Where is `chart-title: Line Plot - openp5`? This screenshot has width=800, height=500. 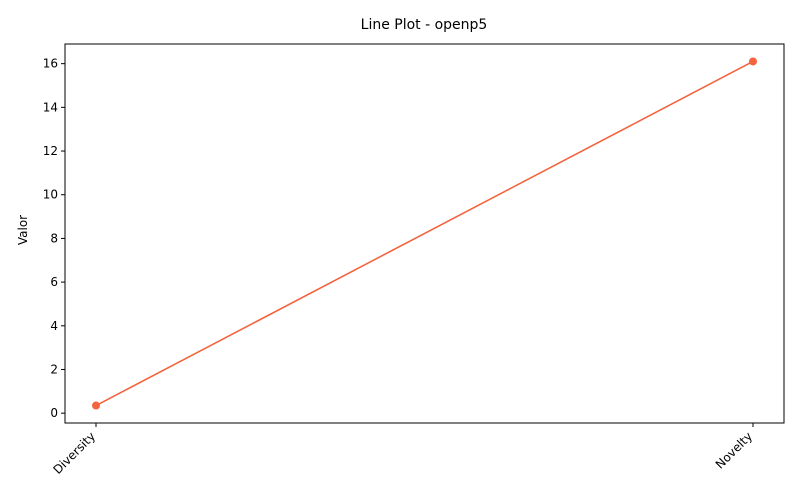 chart-title: Line Plot - openp5 is located at coordinates (424, 25).